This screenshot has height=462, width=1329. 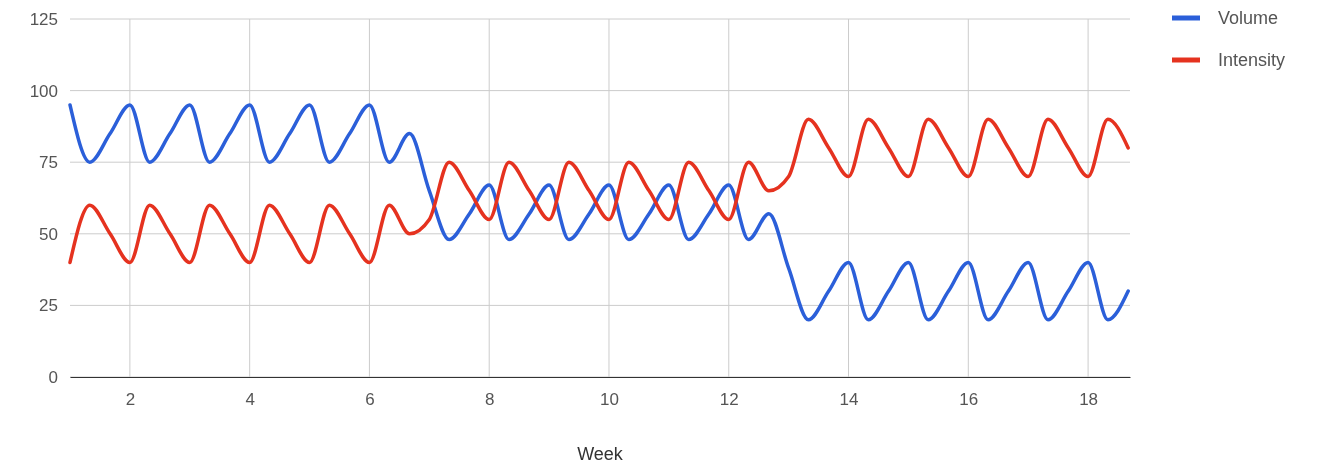 I want to click on y-tick-label: 75, so click(x=48, y=163).